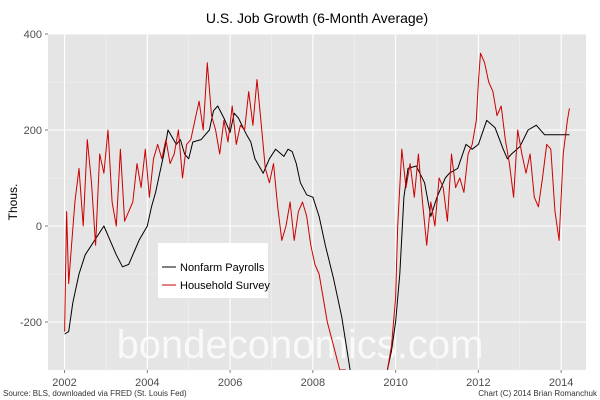 The width and height of the screenshot is (600, 400). What do you see at coordinates (147, 383) in the screenshot?
I see `x-tick-label: 2004` at bounding box center [147, 383].